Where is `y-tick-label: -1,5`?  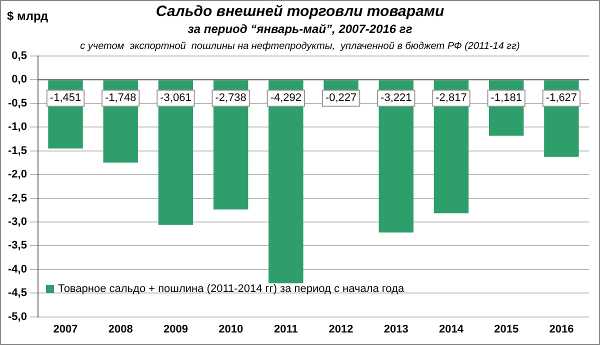 y-tick-label: -1,5 is located at coordinates (17, 150).